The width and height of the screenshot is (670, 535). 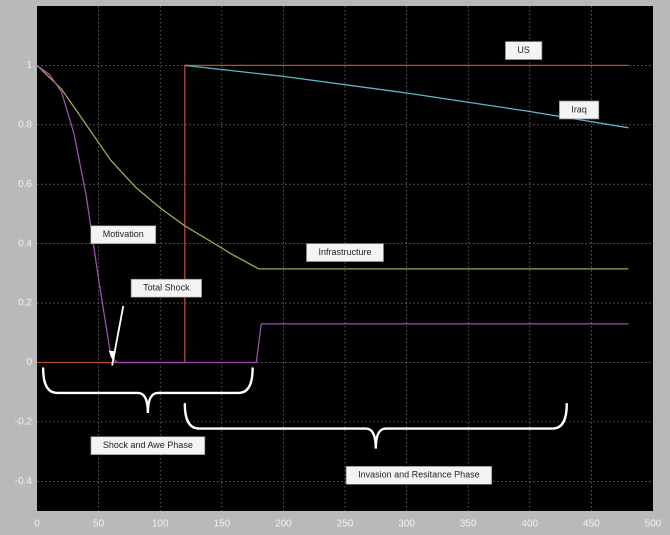 What do you see at coordinates (406, 524) in the screenshot?
I see `x-tick-label: 300` at bounding box center [406, 524].